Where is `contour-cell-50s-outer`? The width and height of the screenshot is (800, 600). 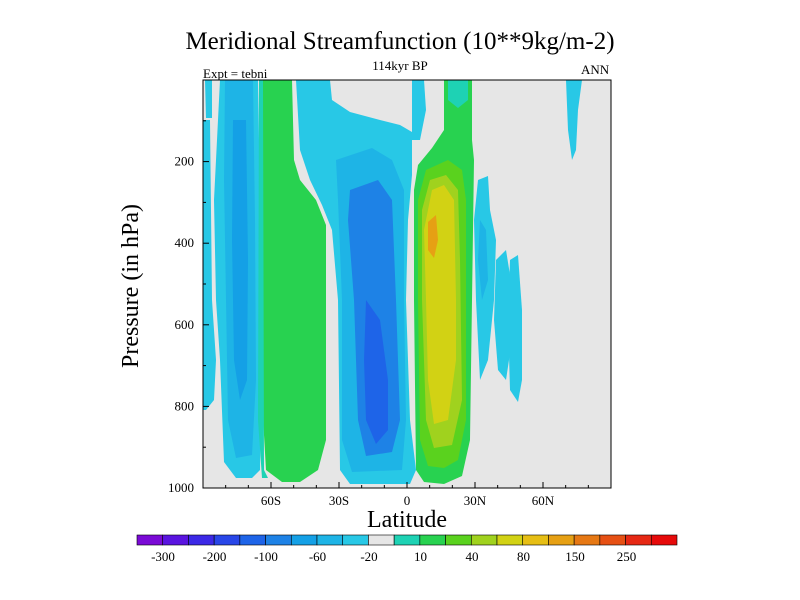
contour-cell-50s-outer is located at coordinates (293, 281).